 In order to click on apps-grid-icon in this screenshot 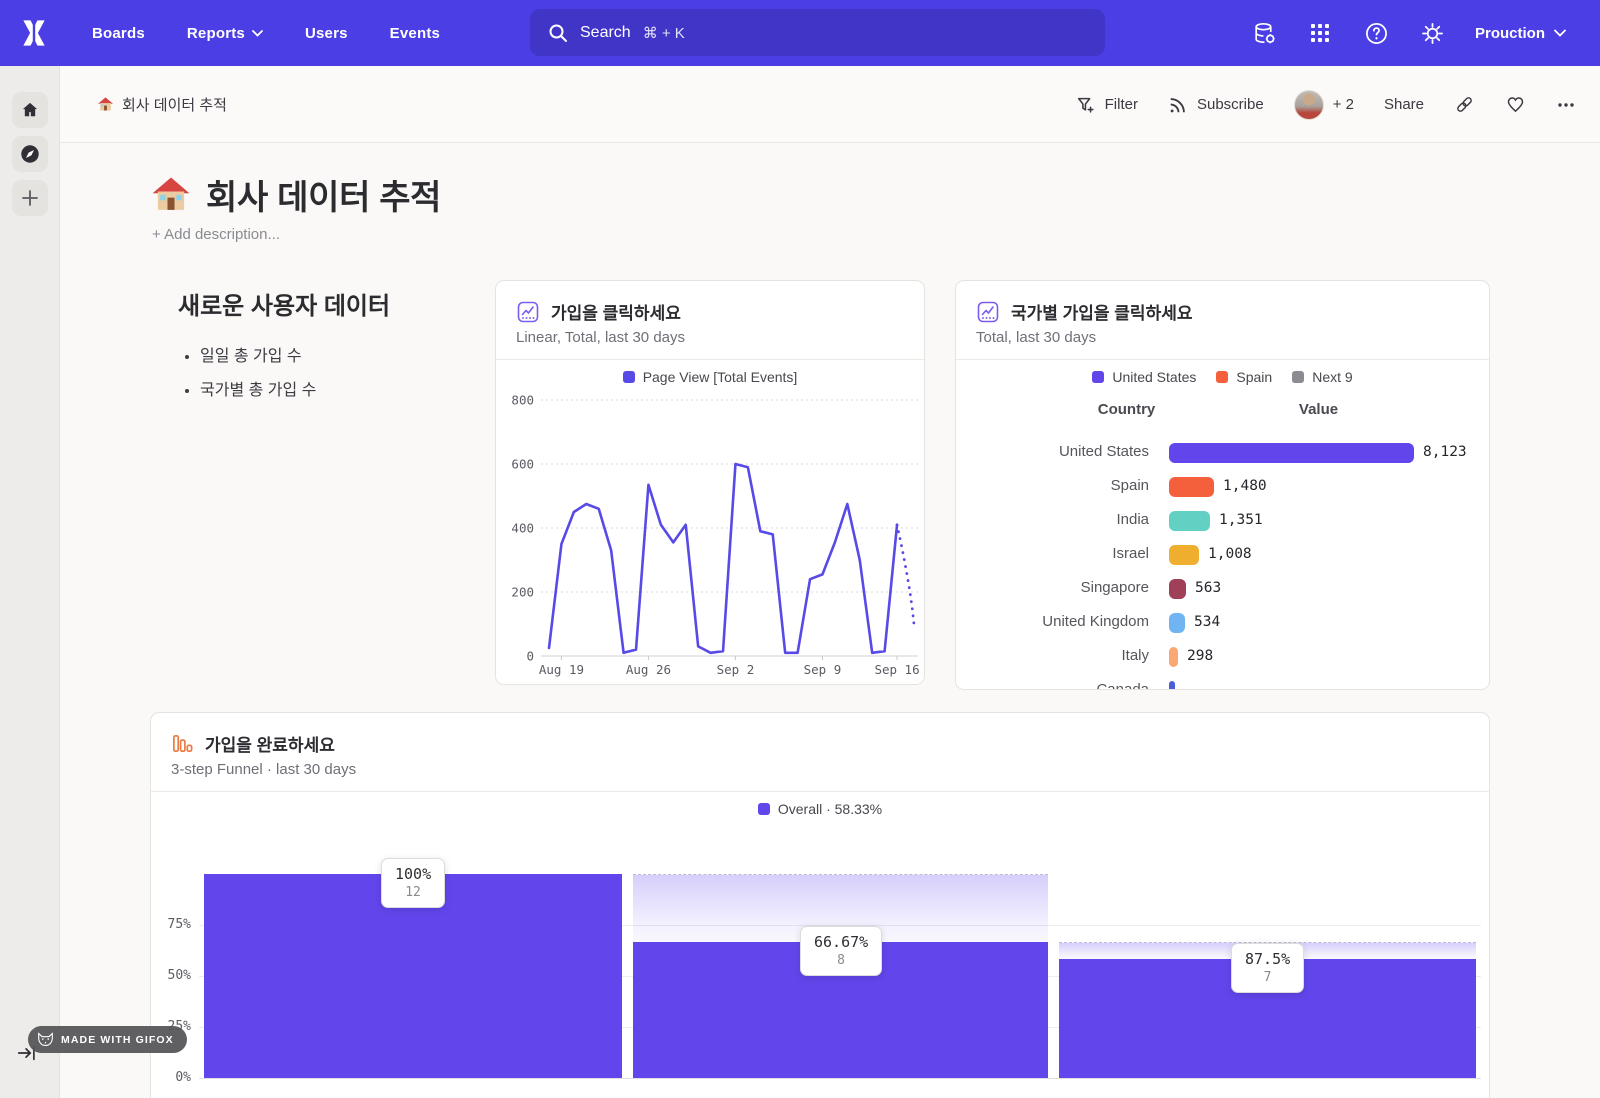, I will do `click(1320, 33)`.